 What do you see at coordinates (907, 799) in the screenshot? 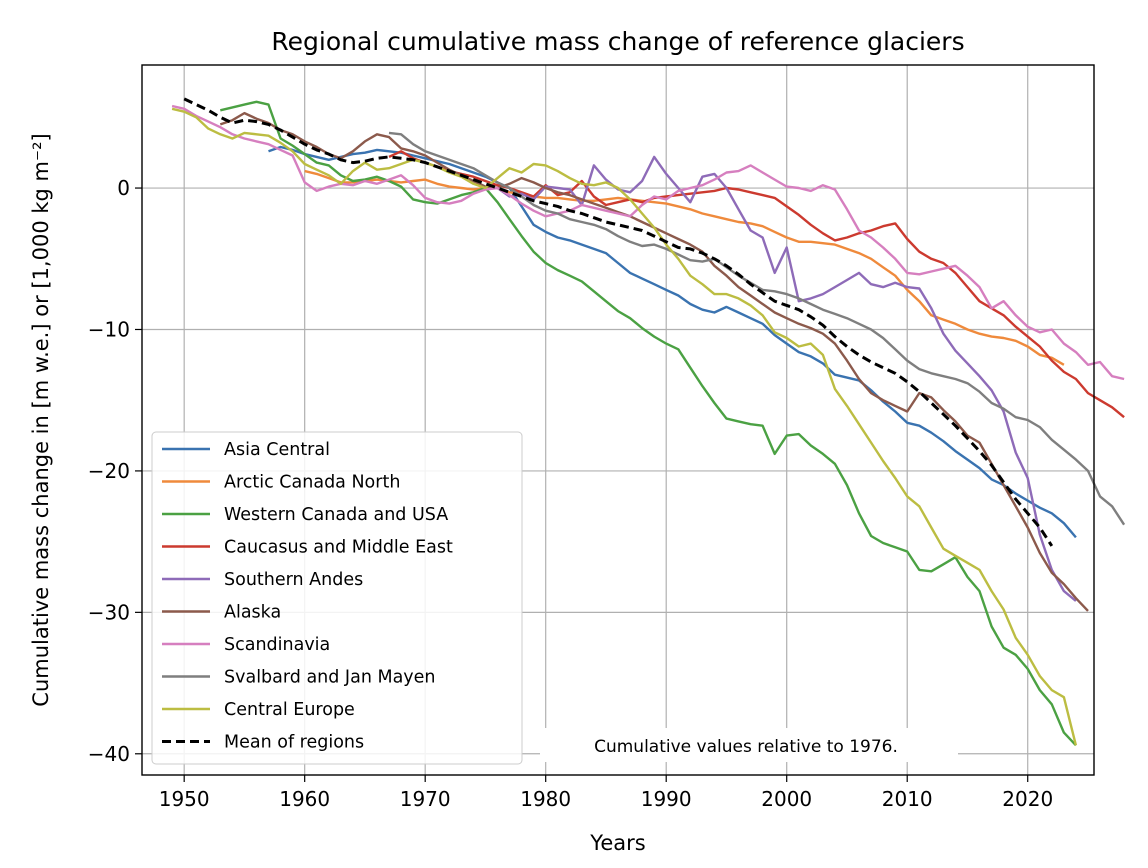
I see `x-tick-label: 2010` at bounding box center [907, 799].